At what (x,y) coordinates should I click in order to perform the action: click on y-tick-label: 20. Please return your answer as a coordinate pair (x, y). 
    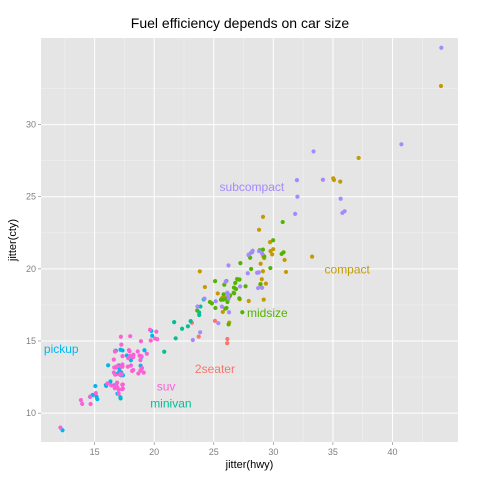
    Looking at the image, I should click on (31, 269).